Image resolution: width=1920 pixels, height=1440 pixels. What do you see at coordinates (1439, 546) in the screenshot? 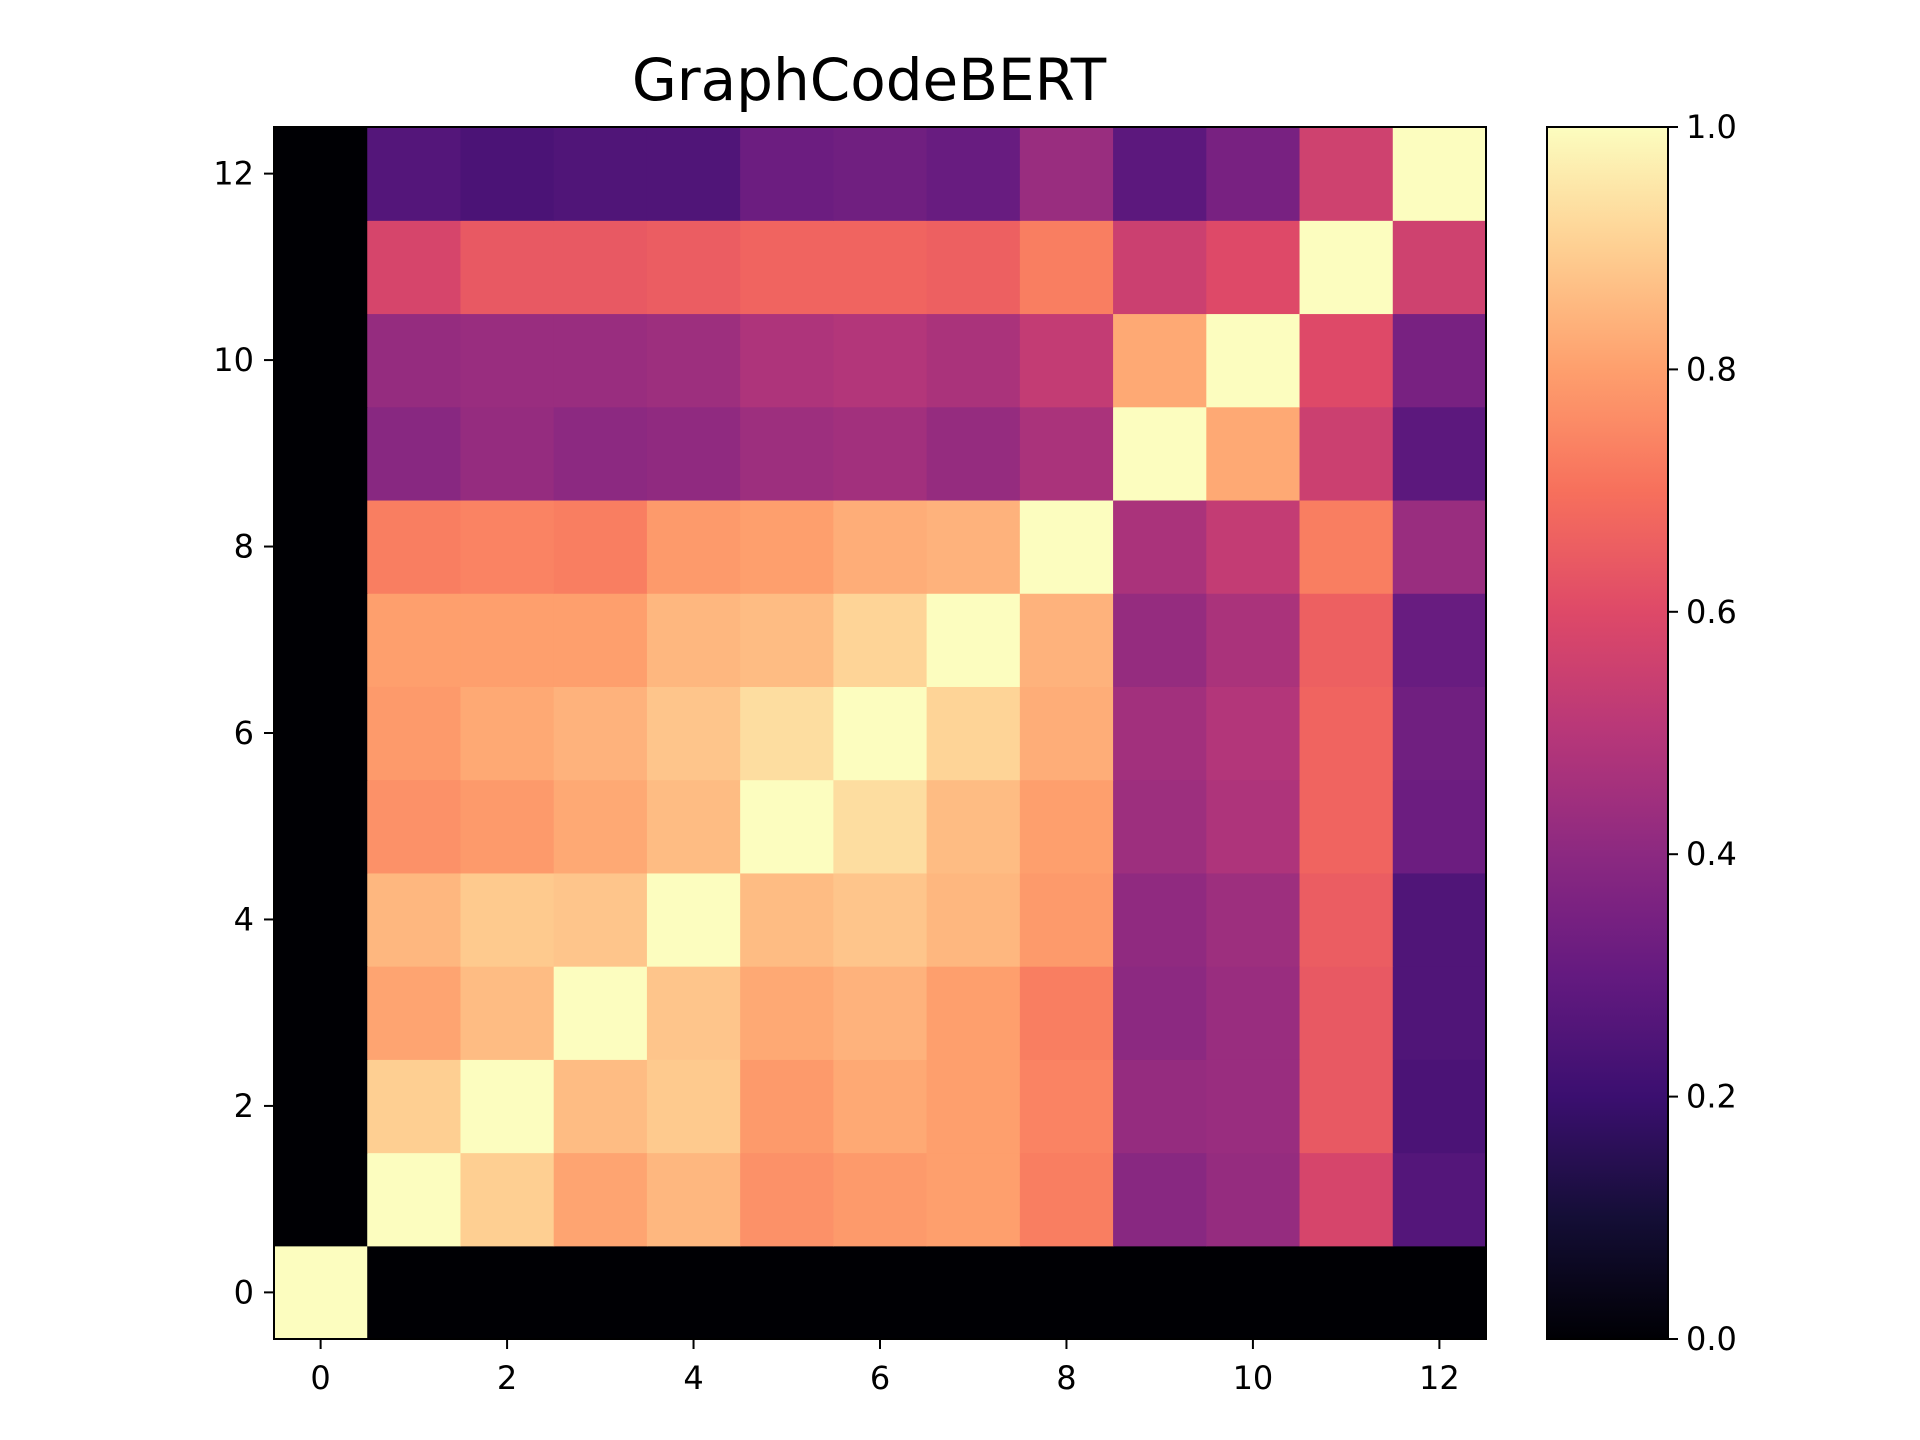
I see `heatmap-cell-r8-c12` at bounding box center [1439, 546].